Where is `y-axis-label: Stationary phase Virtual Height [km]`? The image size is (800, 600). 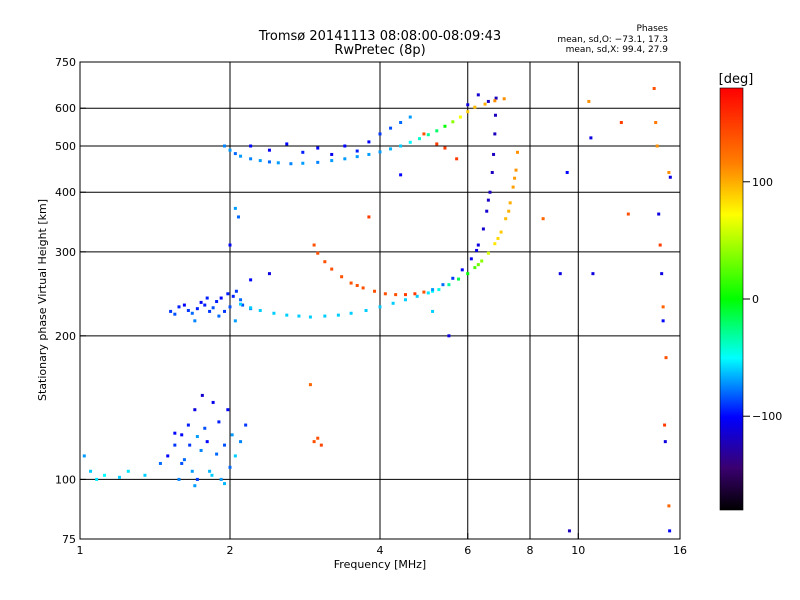 y-axis-label: Stationary phase Virtual Height [km] is located at coordinates (42, 300).